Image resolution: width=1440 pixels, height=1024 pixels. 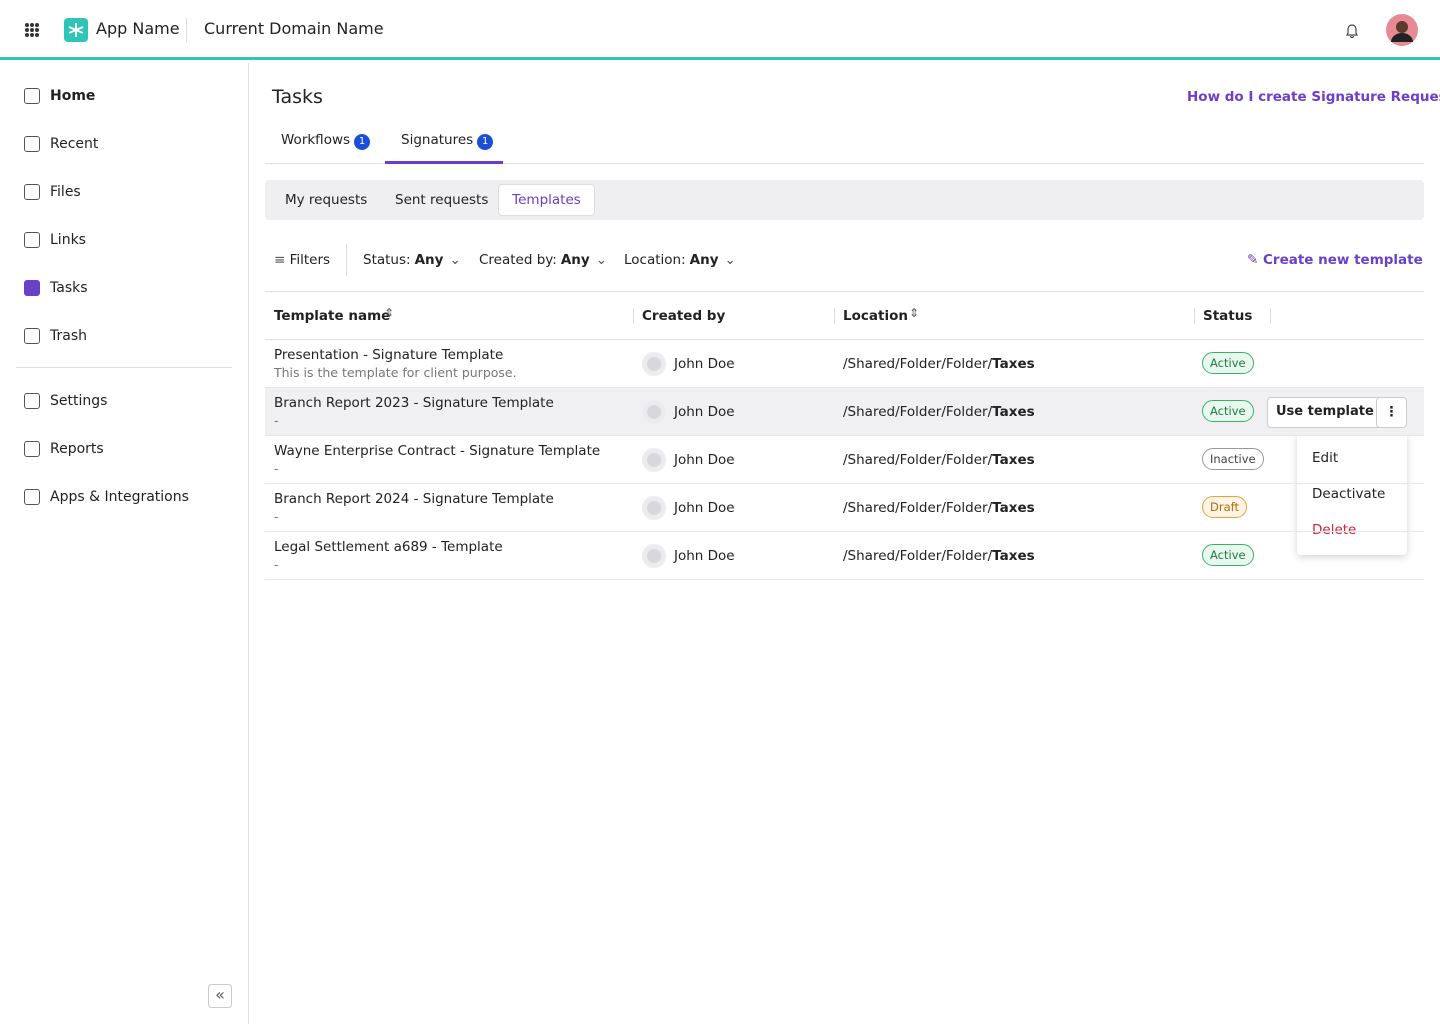 I want to click on column-header: Template name, so click(x=332, y=316).